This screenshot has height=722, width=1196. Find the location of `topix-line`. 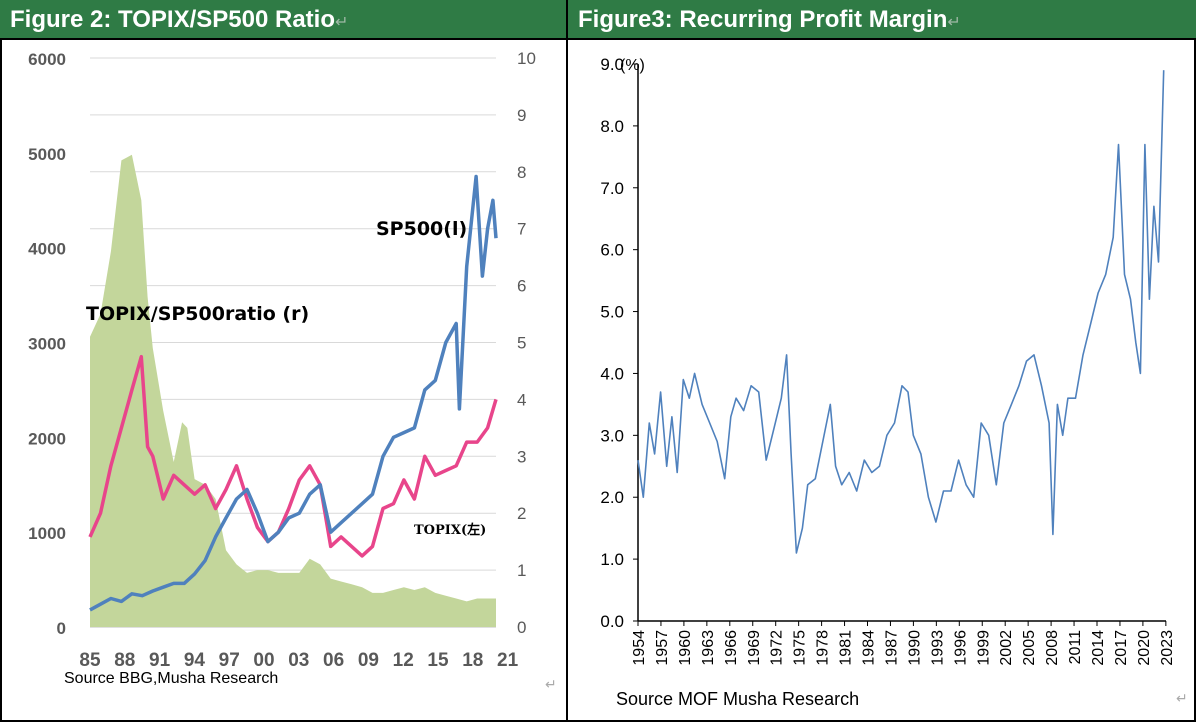

topix-line is located at coordinates (293, 456).